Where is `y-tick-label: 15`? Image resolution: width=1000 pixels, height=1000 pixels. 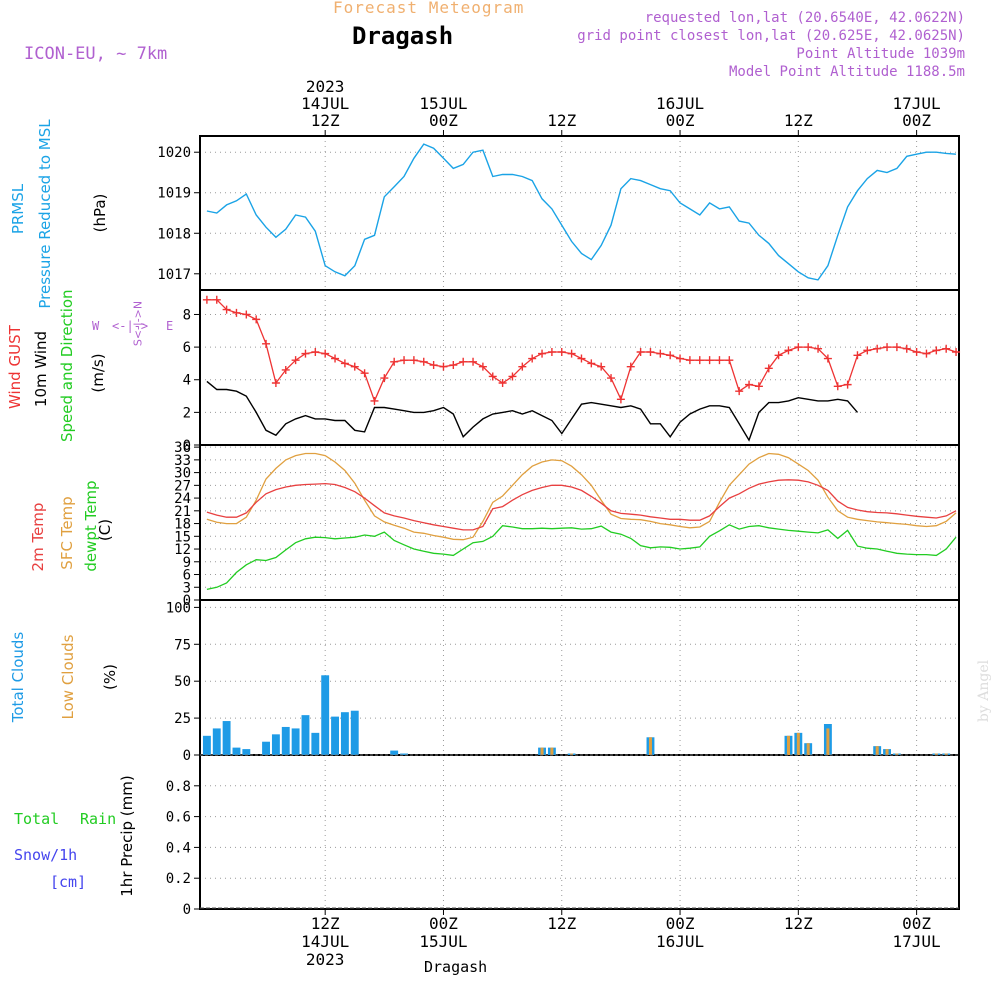
y-tick-label: 15 is located at coordinates (182, 537).